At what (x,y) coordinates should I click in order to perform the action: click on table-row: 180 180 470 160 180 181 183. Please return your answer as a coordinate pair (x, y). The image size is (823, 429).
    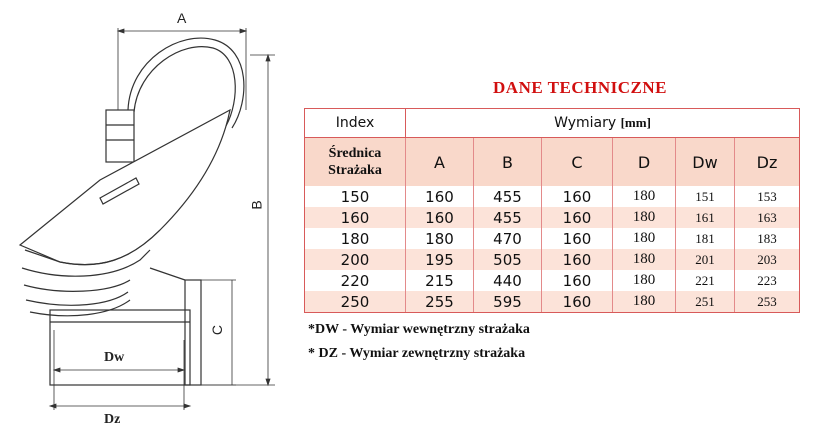
    Looking at the image, I should click on (552, 238).